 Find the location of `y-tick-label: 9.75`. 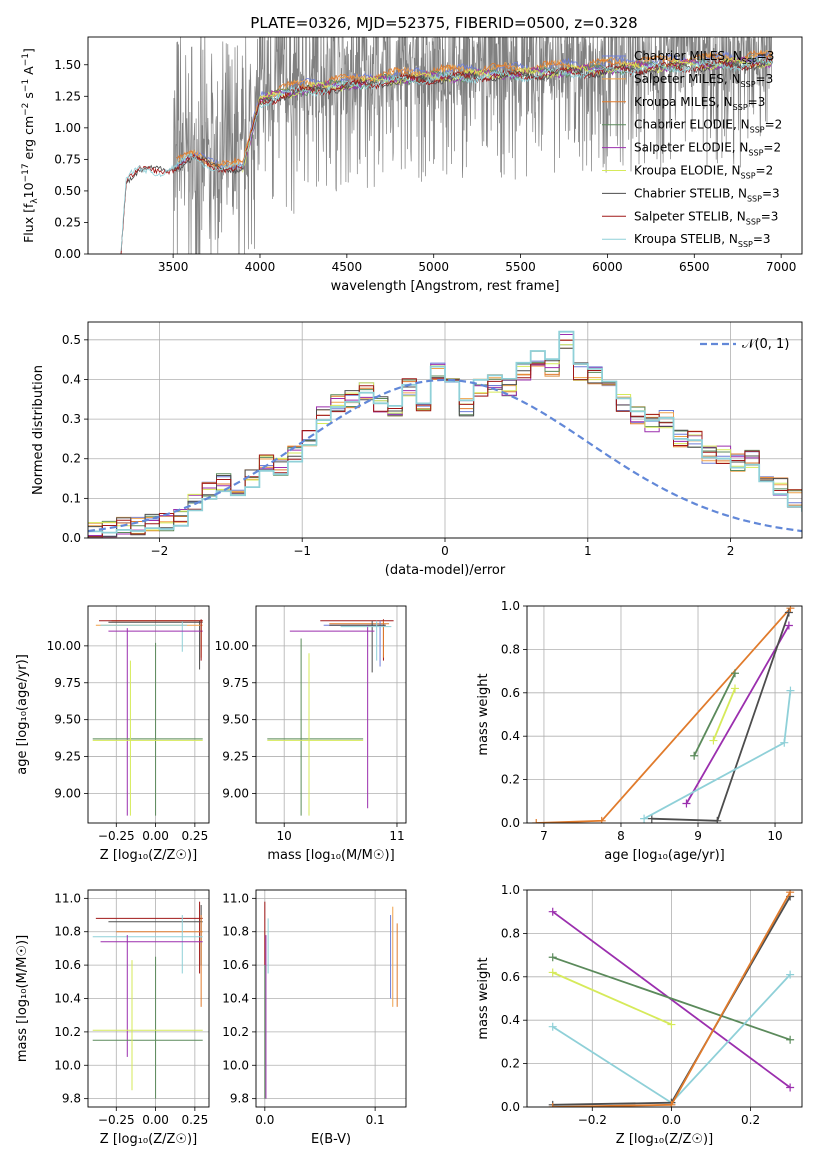

y-tick-label: 9.75 is located at coordinates (235, 683).